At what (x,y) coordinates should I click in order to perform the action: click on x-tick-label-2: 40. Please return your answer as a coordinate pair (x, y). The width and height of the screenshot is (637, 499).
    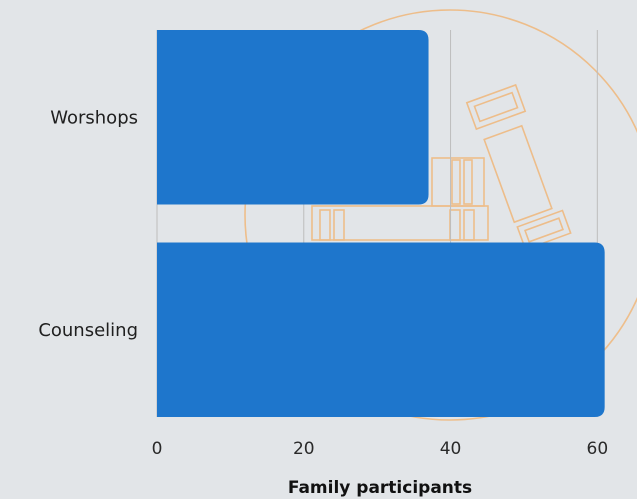
    Looking at the image, I should click on (451, 449).